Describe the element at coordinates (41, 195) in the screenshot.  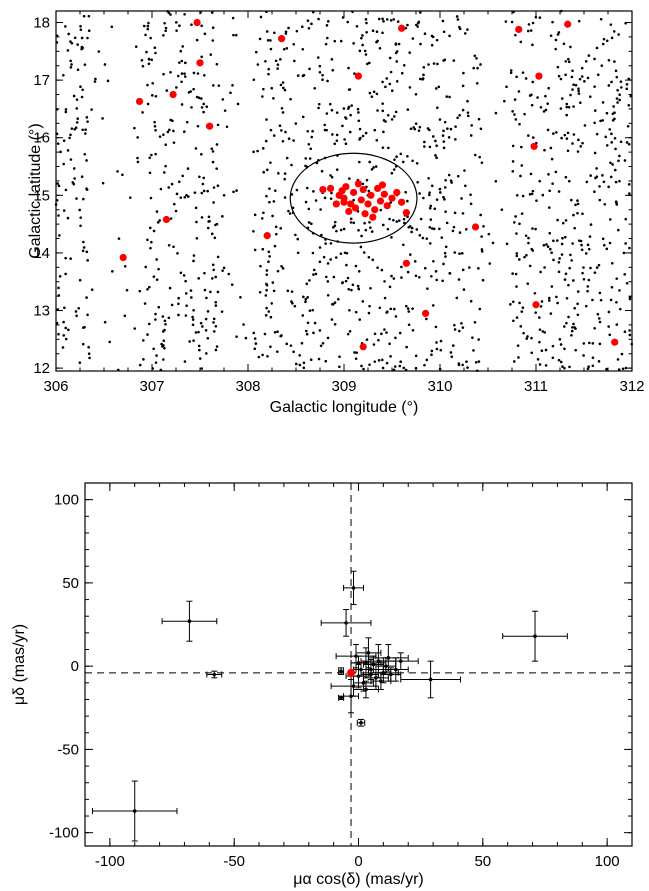
I see `y-tick-label: 15` at that location.